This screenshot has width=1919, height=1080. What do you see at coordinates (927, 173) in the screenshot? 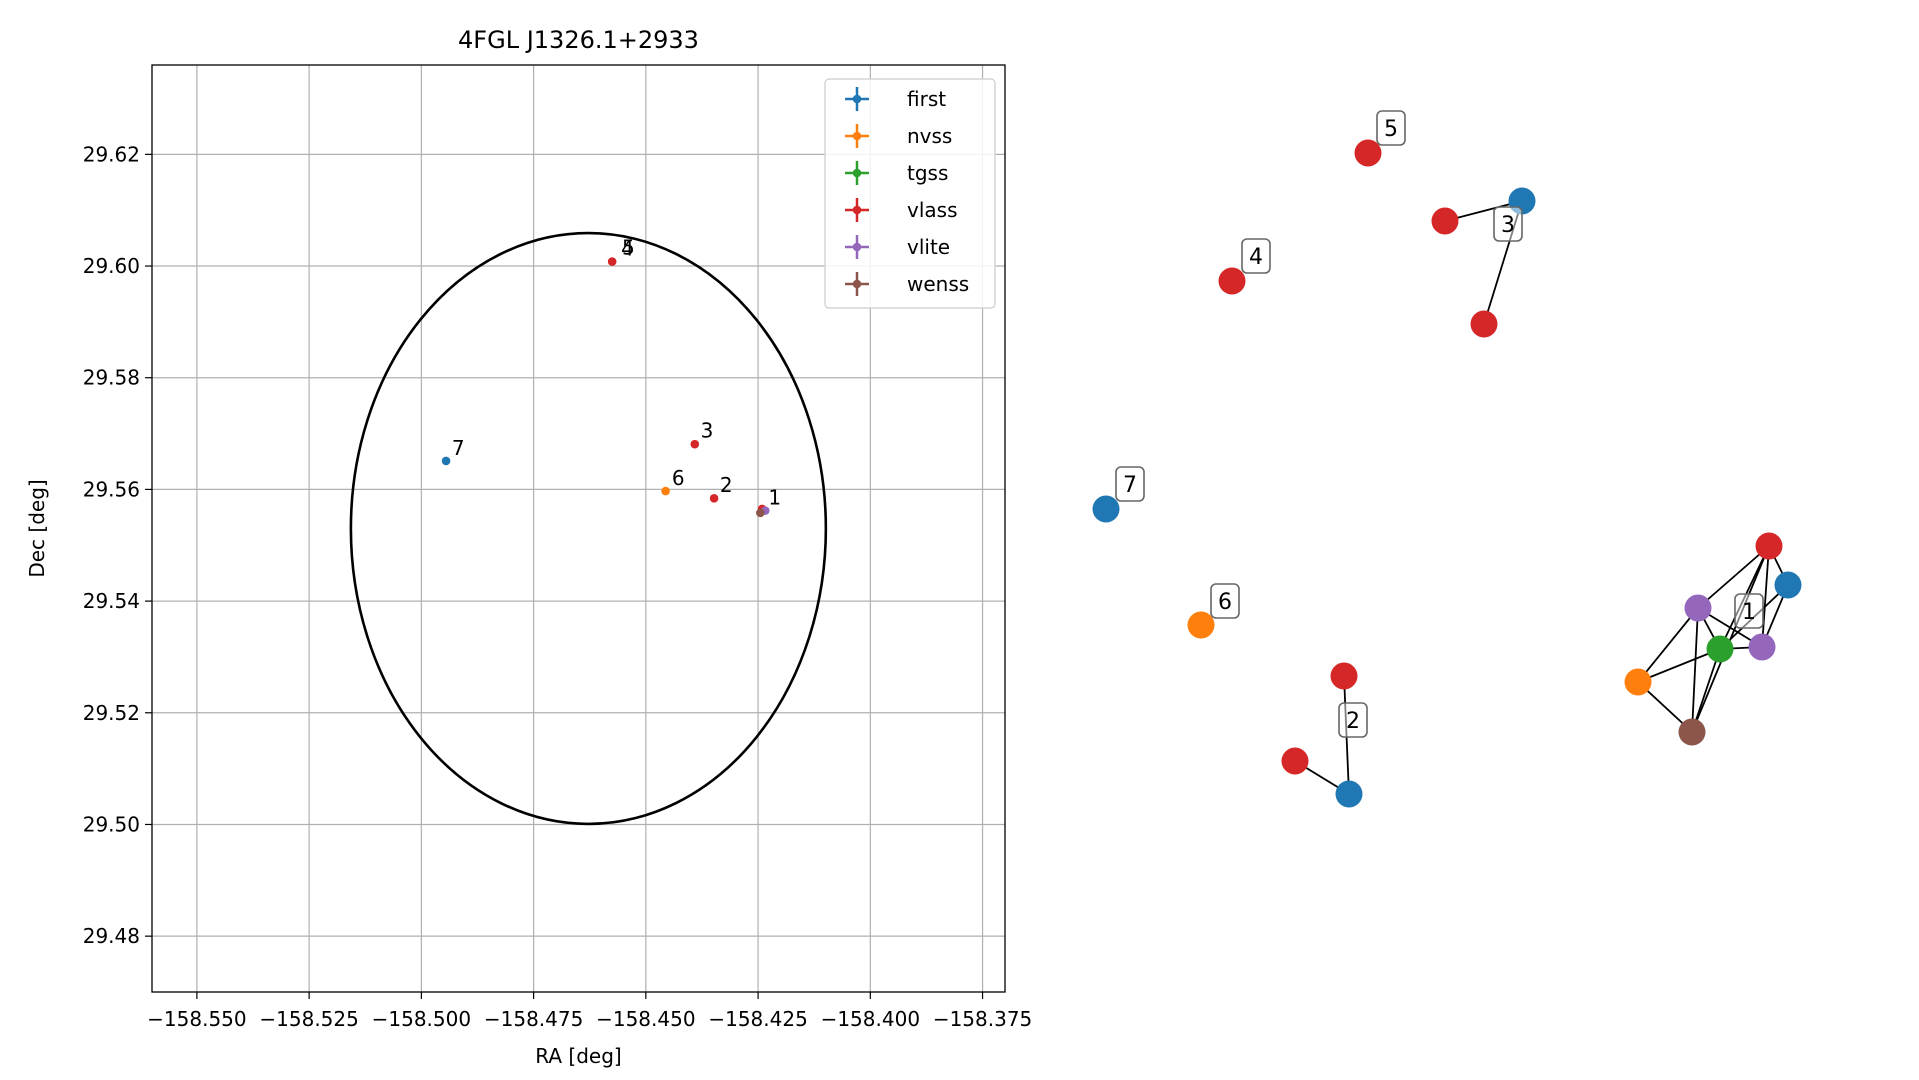
I see `legend-label: tgss` at bounding box center [927, 173].